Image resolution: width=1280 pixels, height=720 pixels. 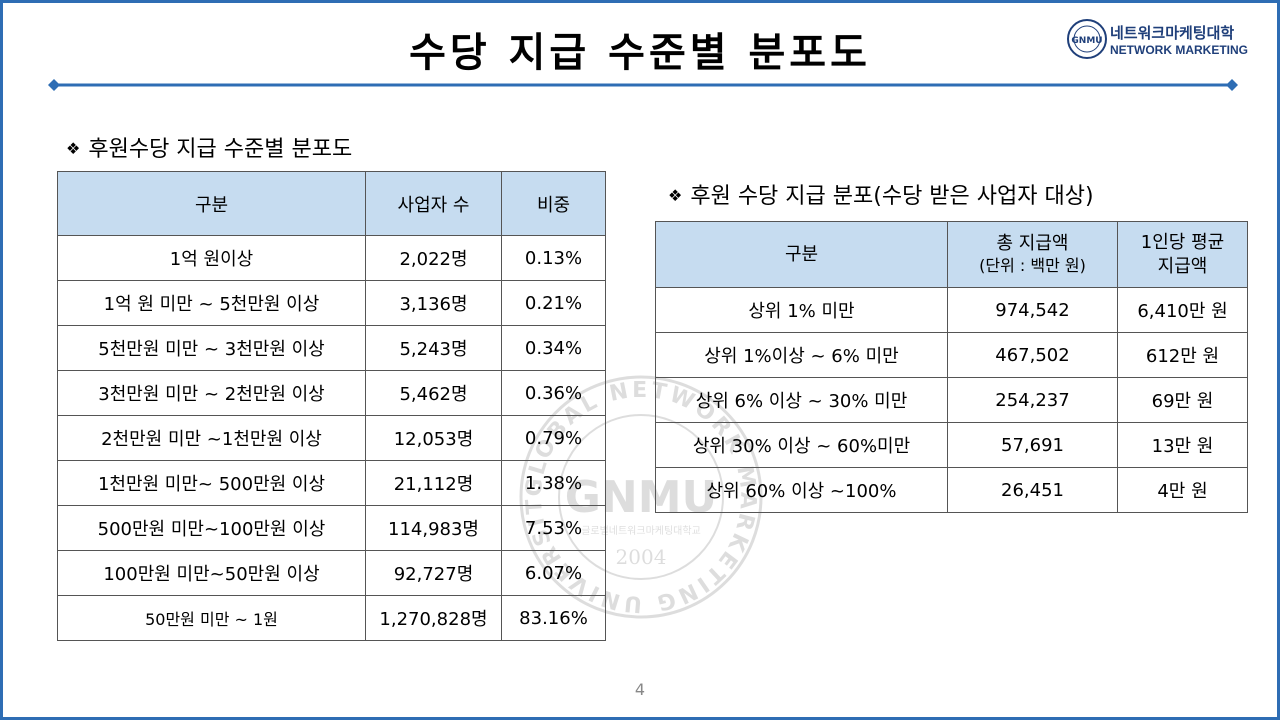 I want to click on row-average: 69만 원, so click(x=1182, y=400).